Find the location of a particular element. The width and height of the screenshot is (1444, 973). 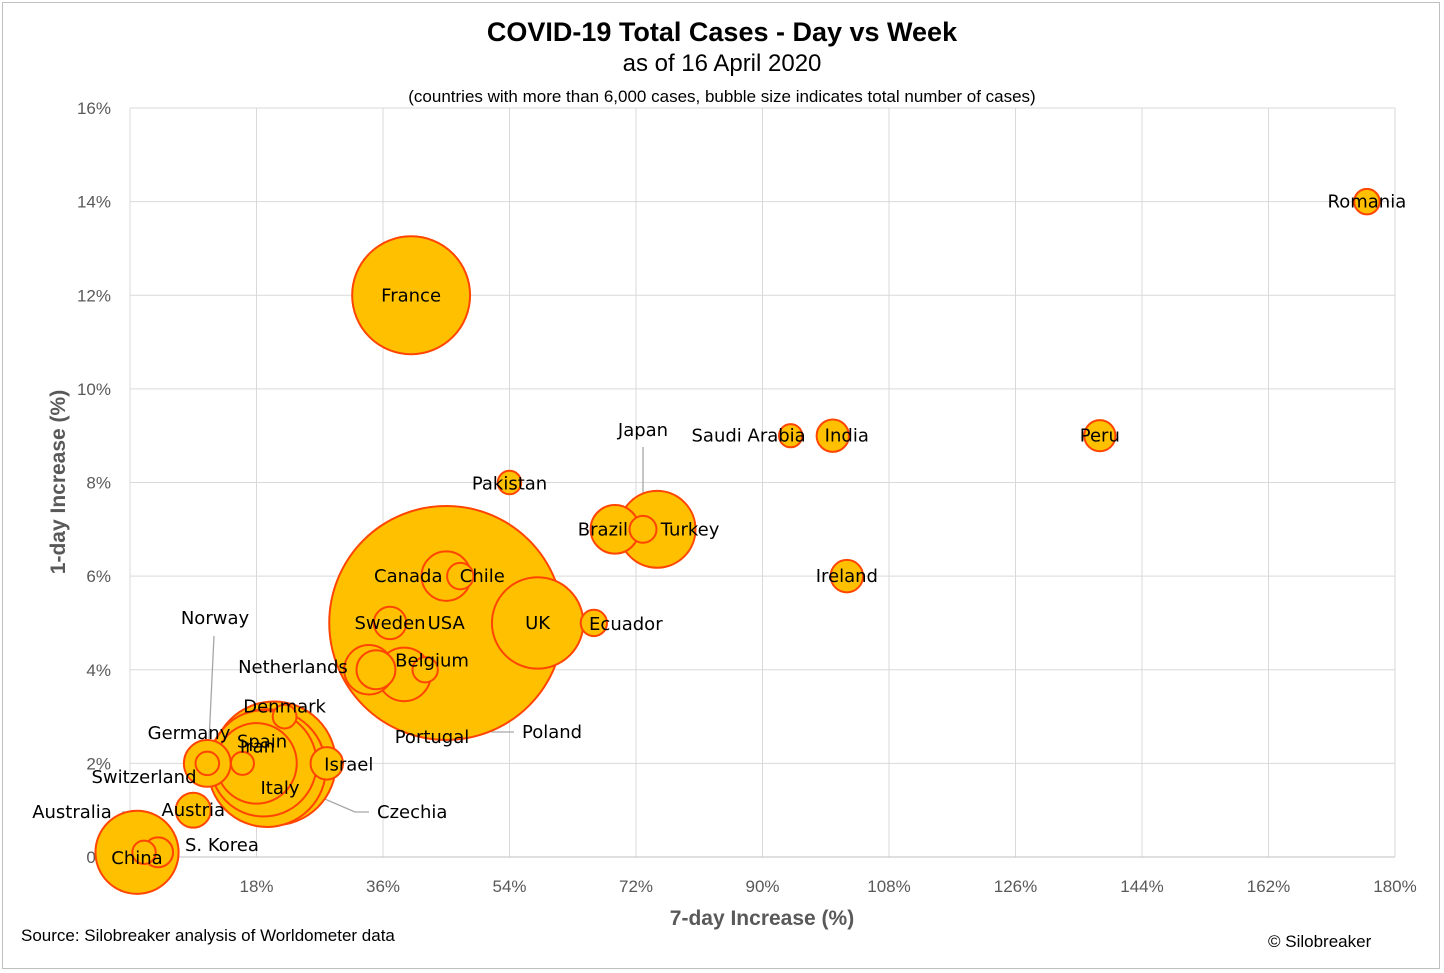

x-tick-label: 36% is located at coordinates (383, 886).